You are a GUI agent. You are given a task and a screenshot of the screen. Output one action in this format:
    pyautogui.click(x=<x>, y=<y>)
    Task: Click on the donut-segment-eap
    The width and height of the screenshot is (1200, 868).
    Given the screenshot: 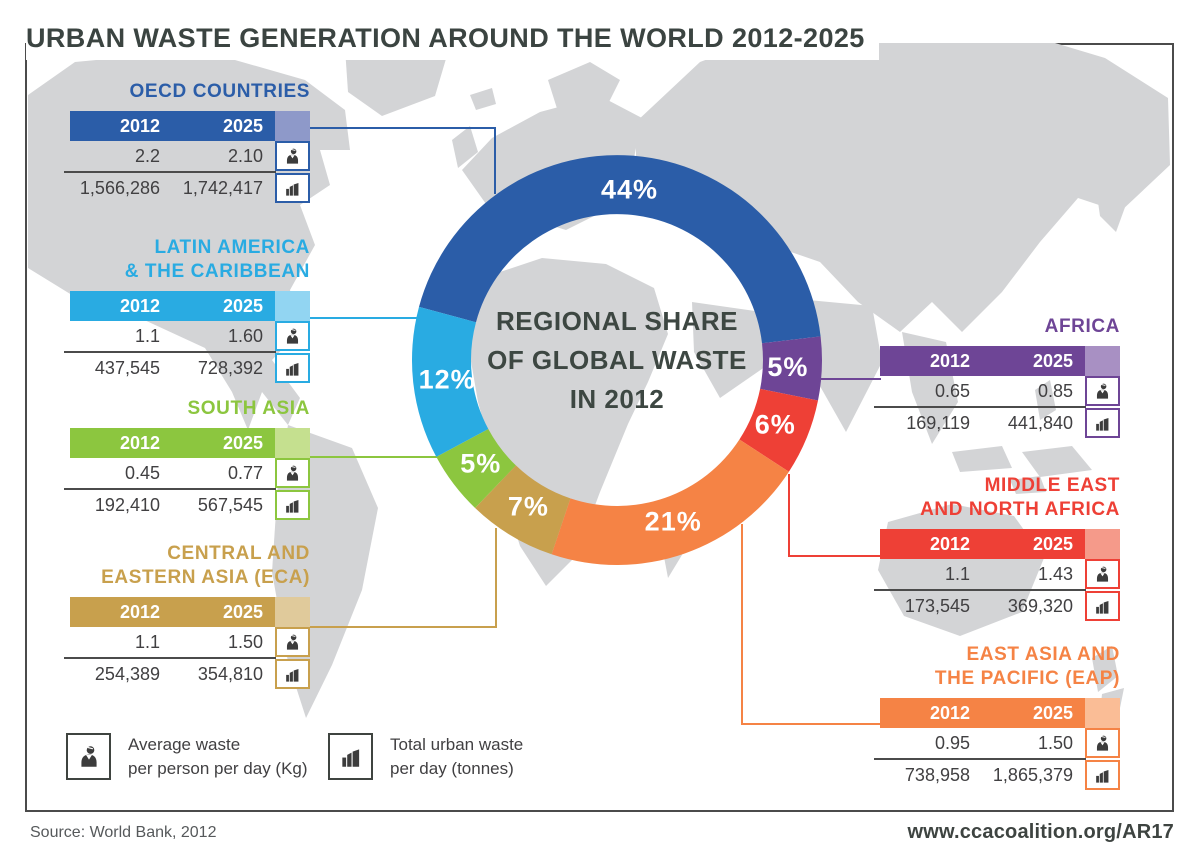 What is the action you would take?
    pyautogui.click(x=670, y=502)
    